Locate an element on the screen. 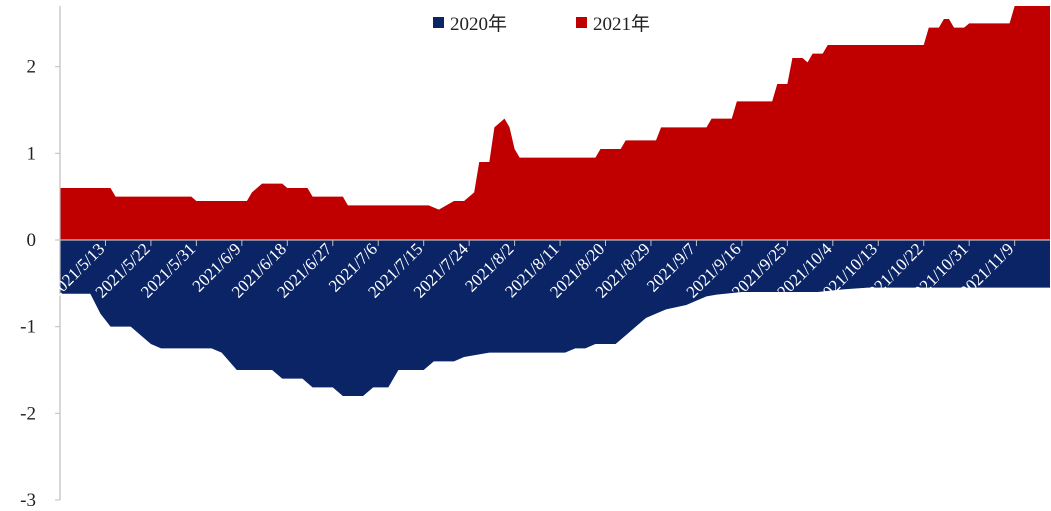 The width and height of the screenshot is (1051, 511). legend-swatch-2020 is located at coordinates (438, 22).